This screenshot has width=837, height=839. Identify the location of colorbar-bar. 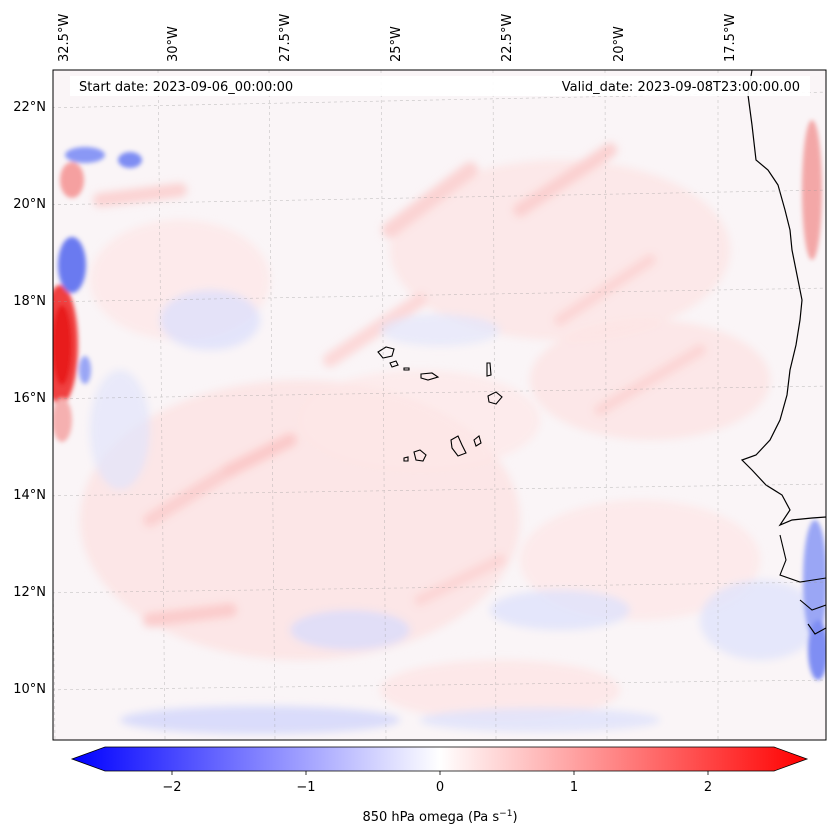
(439, 759).